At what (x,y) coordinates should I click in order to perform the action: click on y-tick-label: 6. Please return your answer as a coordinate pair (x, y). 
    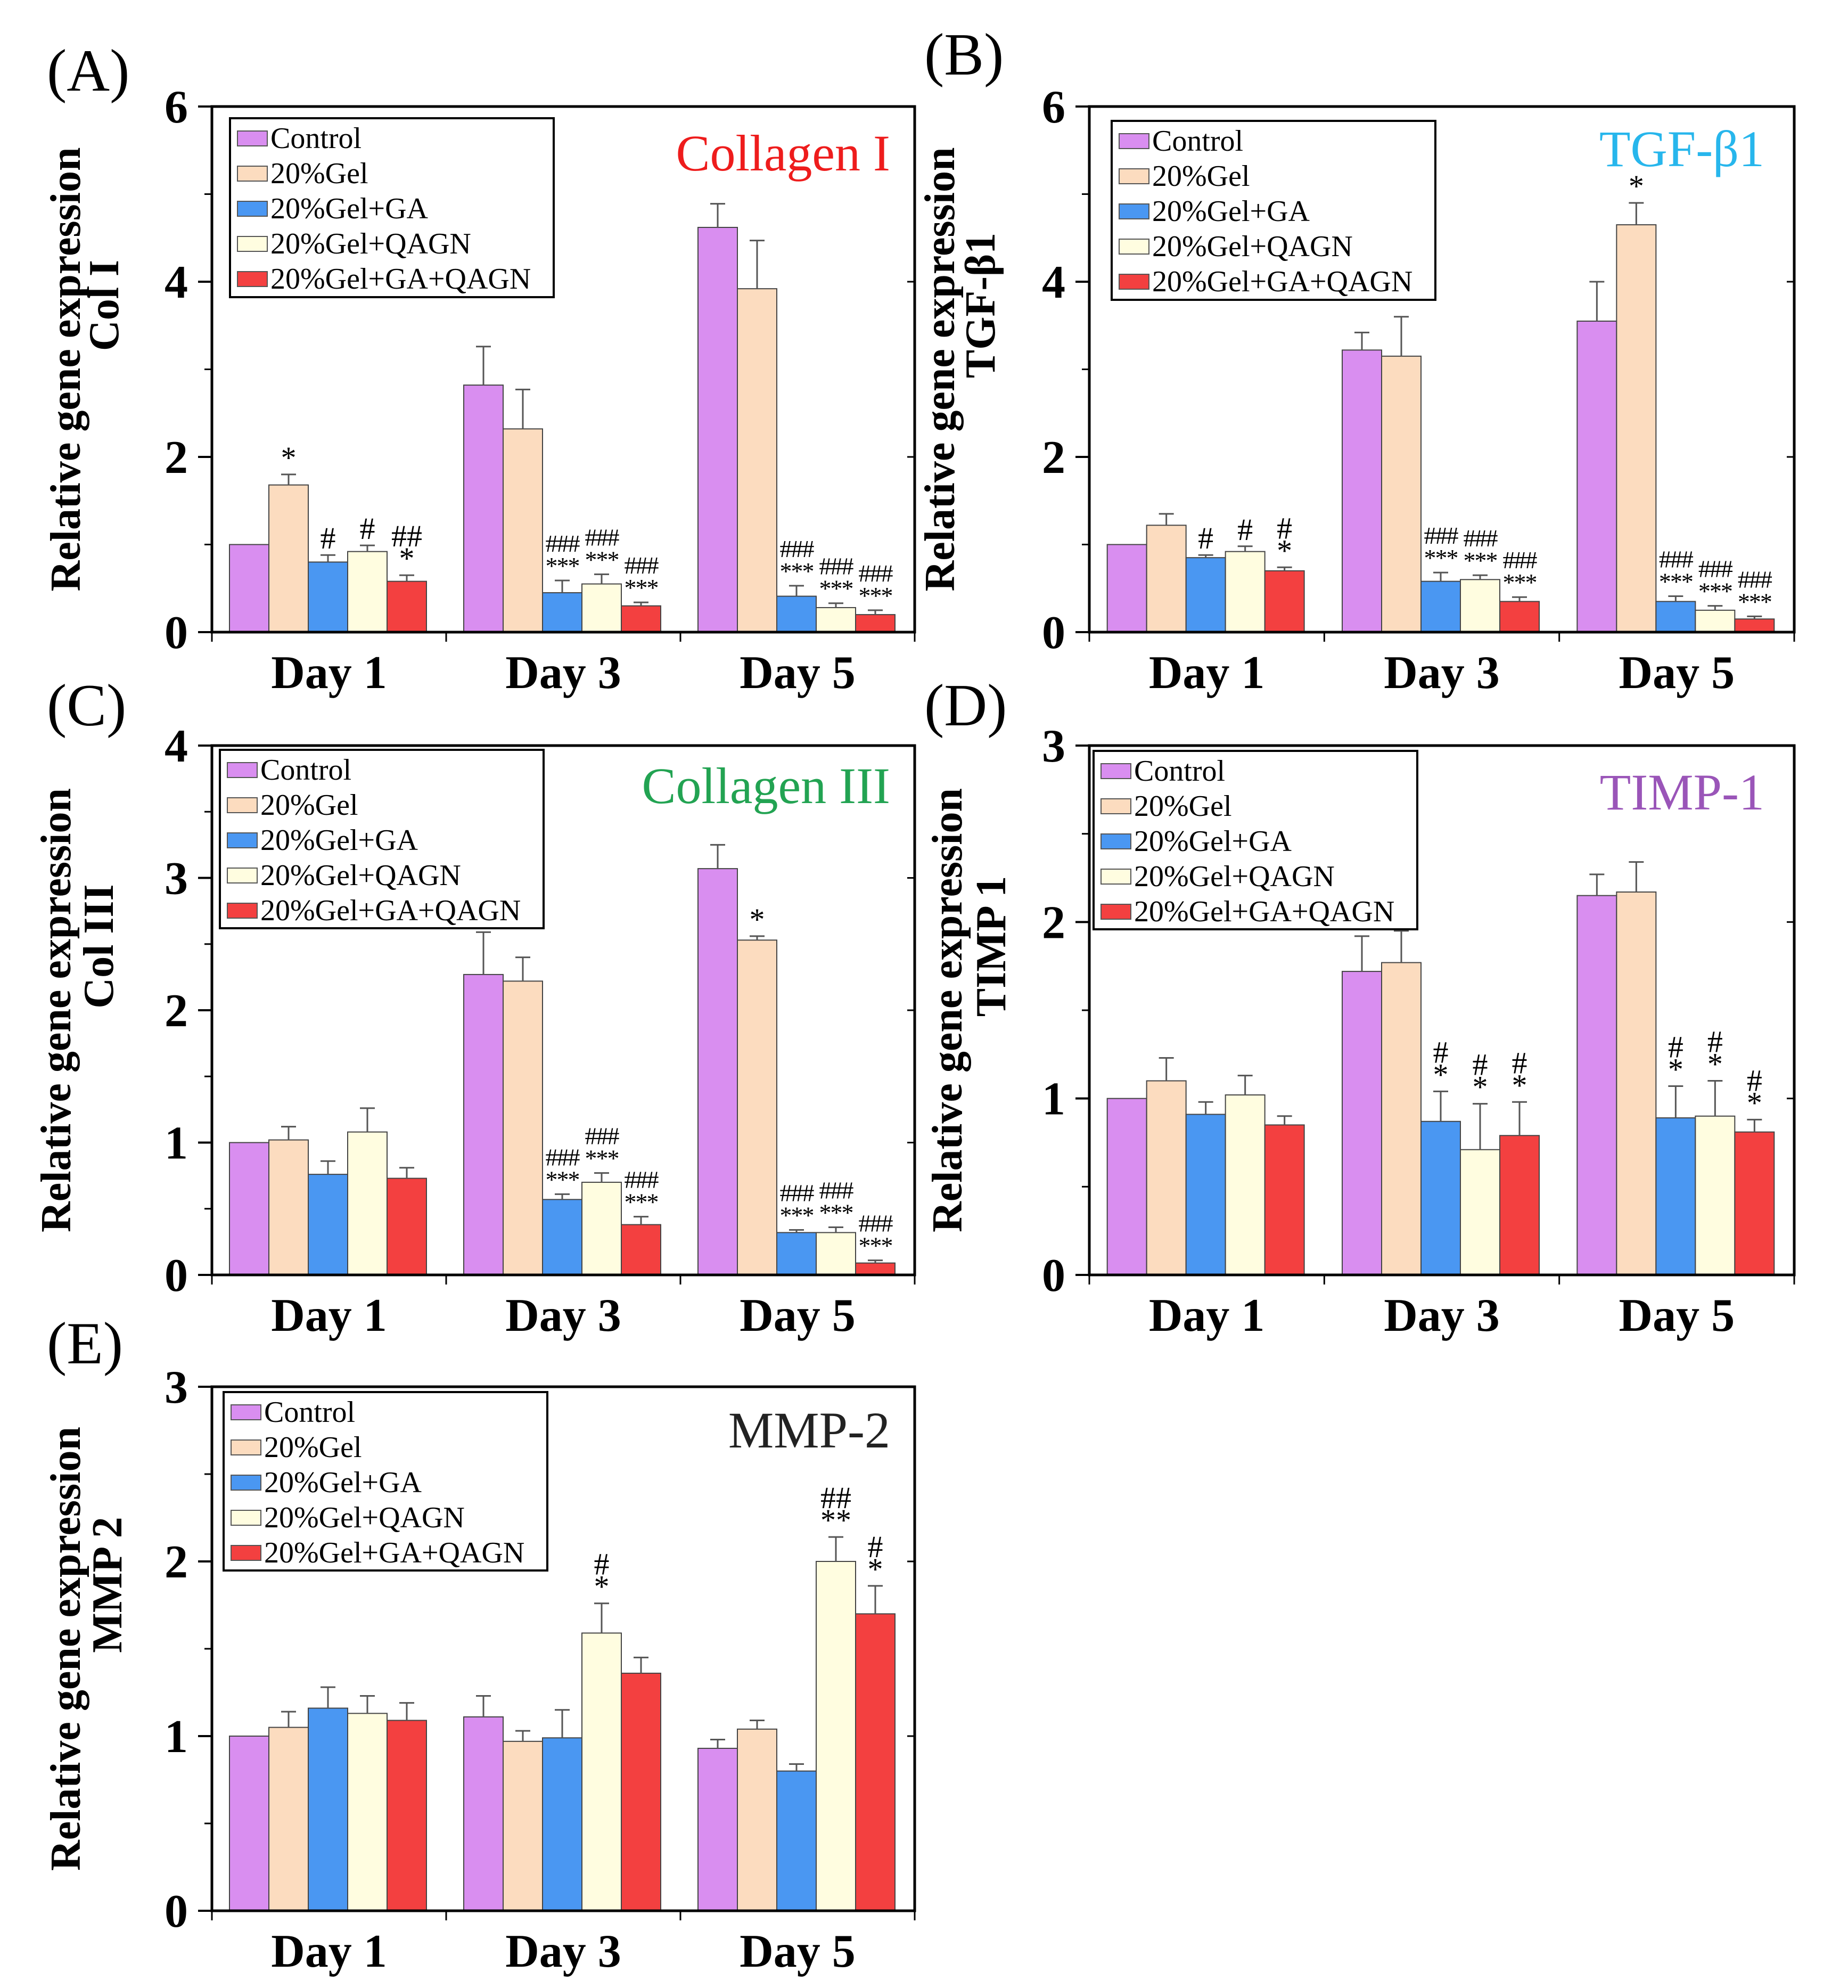
    Looking at the image, I should click on (176, 107).